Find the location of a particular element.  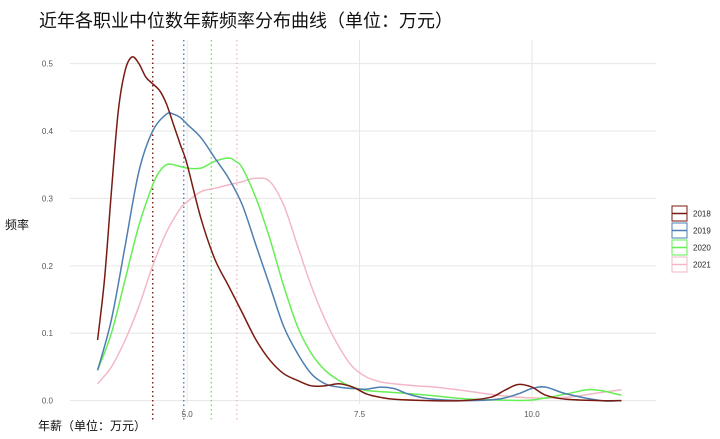

y-tick-label: 0.0 is located at coordinates (48, 401).